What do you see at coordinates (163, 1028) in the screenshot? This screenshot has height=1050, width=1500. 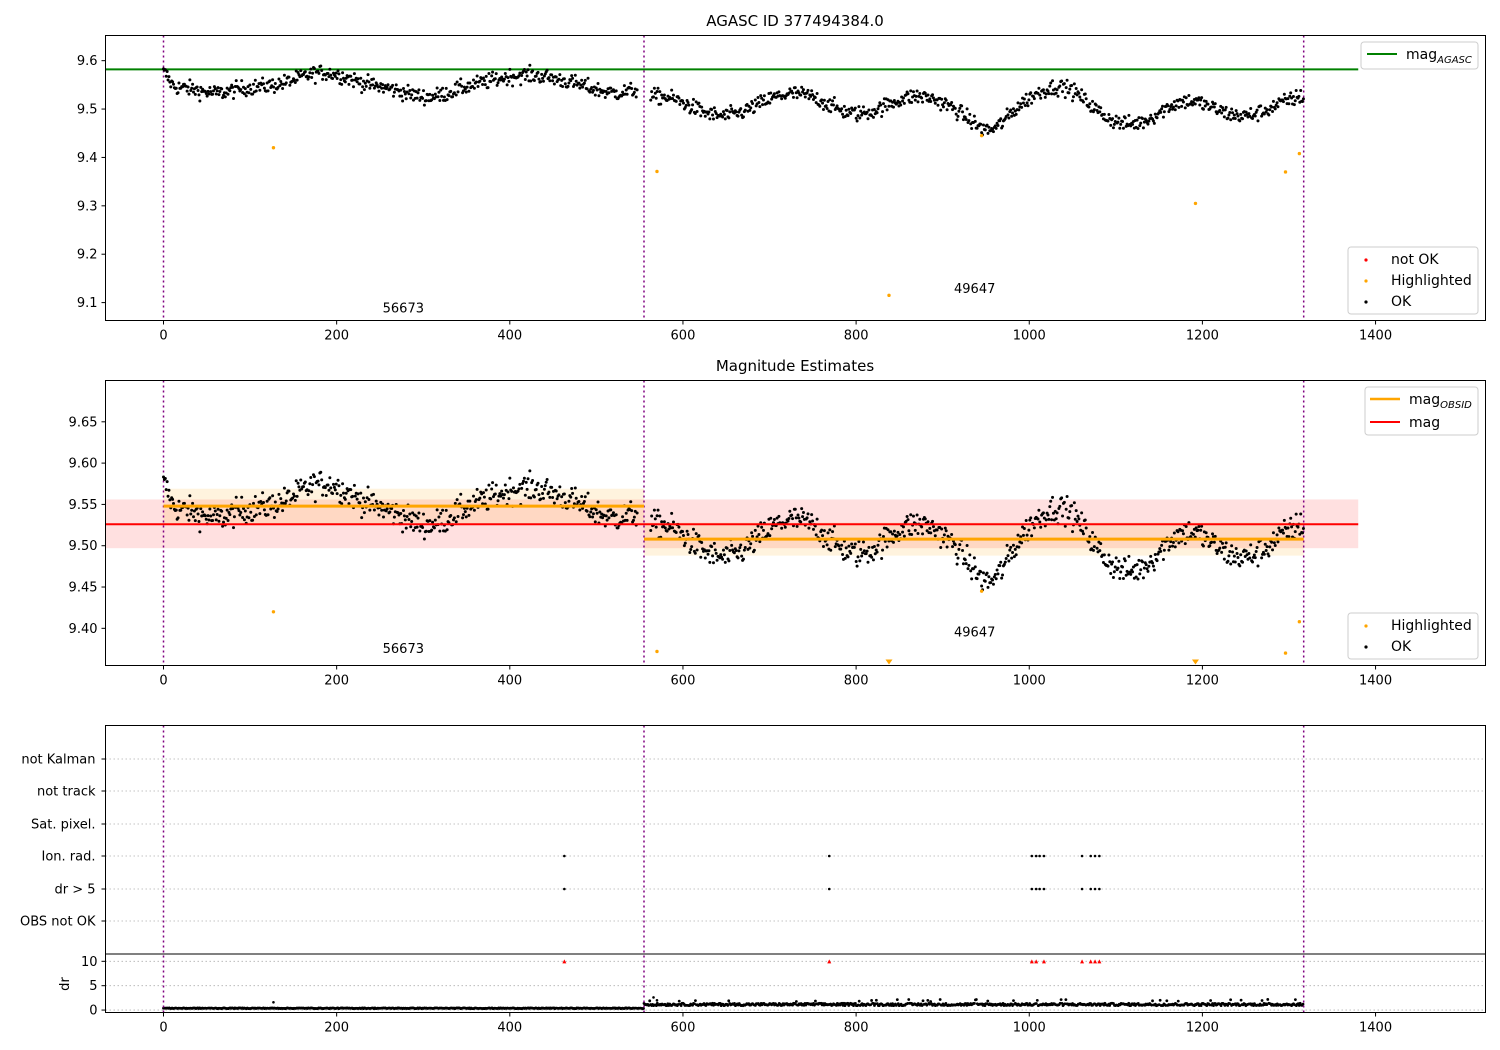 I see `x-tick-label: 0` at bounding box center [163, 1028].